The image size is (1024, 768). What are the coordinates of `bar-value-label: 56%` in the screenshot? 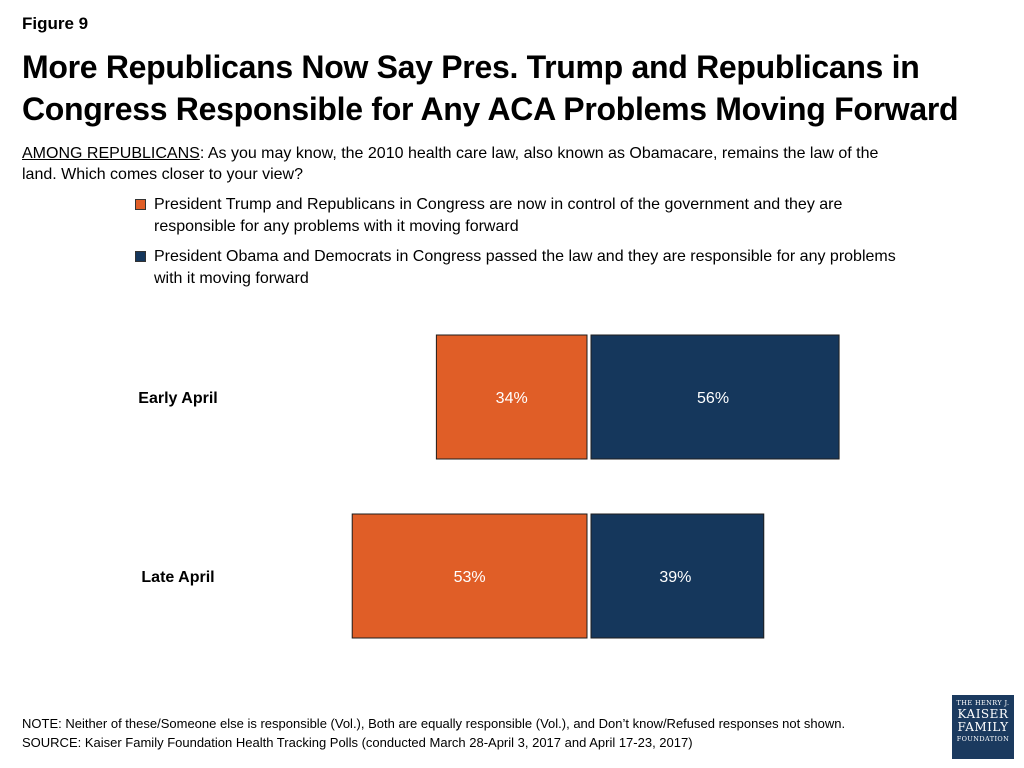 It's located at (713, 398).